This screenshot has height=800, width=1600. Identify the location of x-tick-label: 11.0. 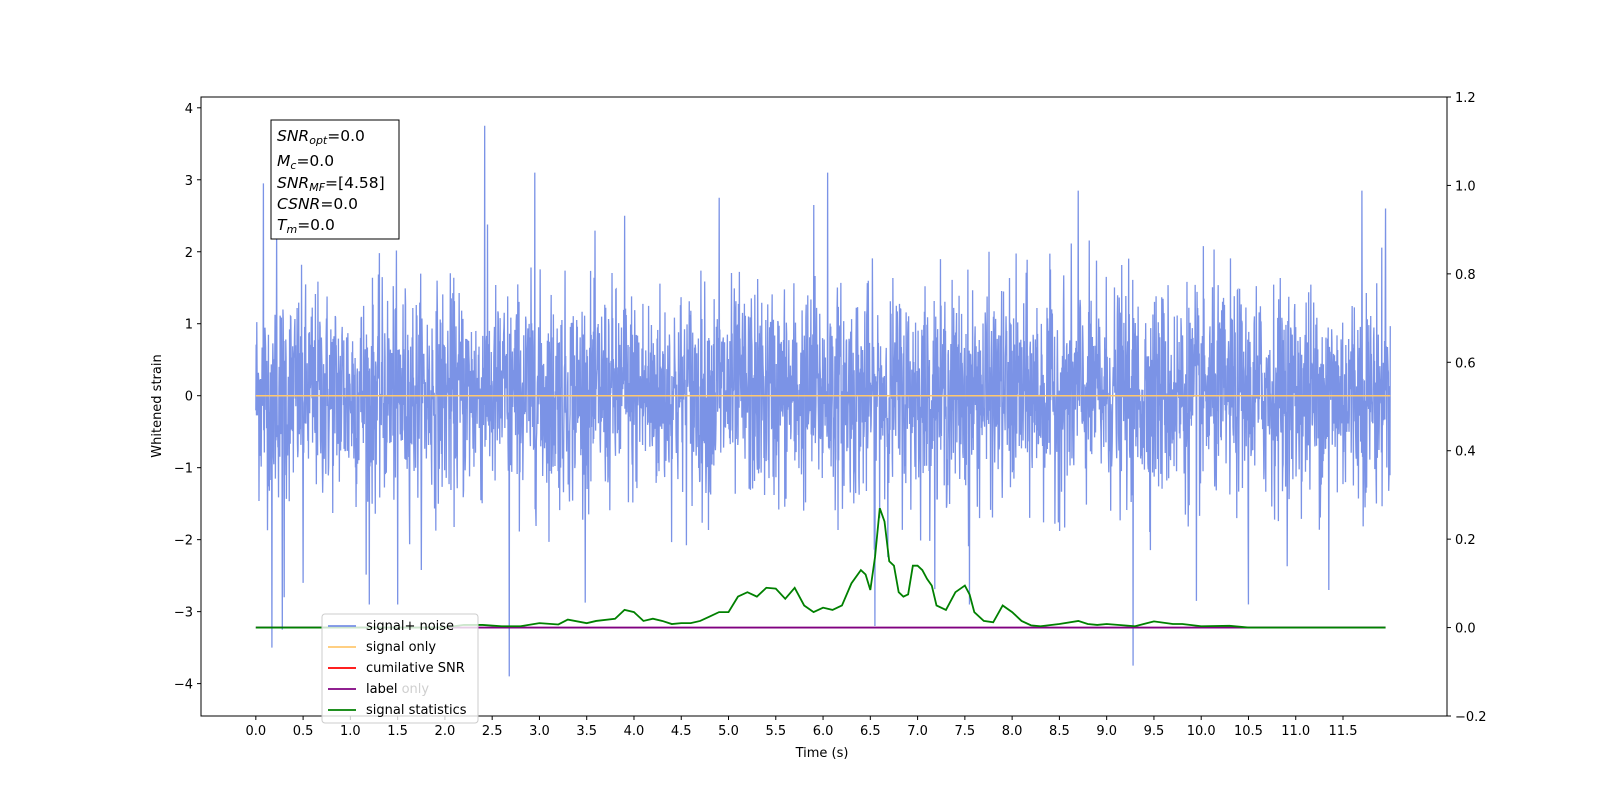
(1295, 731).